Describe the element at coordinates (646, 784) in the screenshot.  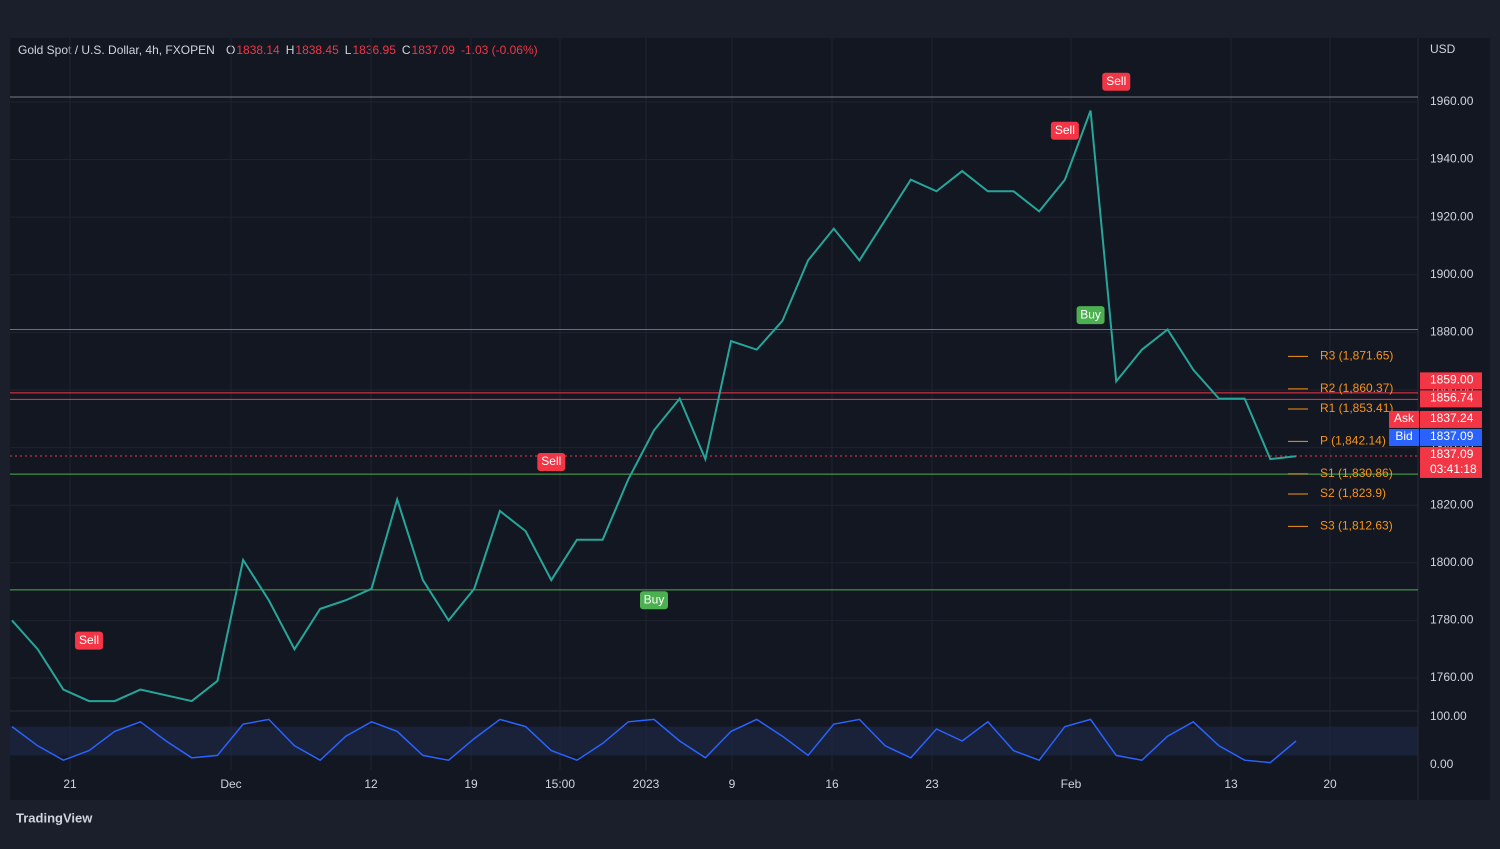
I see `x-tick-label: 2023` at that location.